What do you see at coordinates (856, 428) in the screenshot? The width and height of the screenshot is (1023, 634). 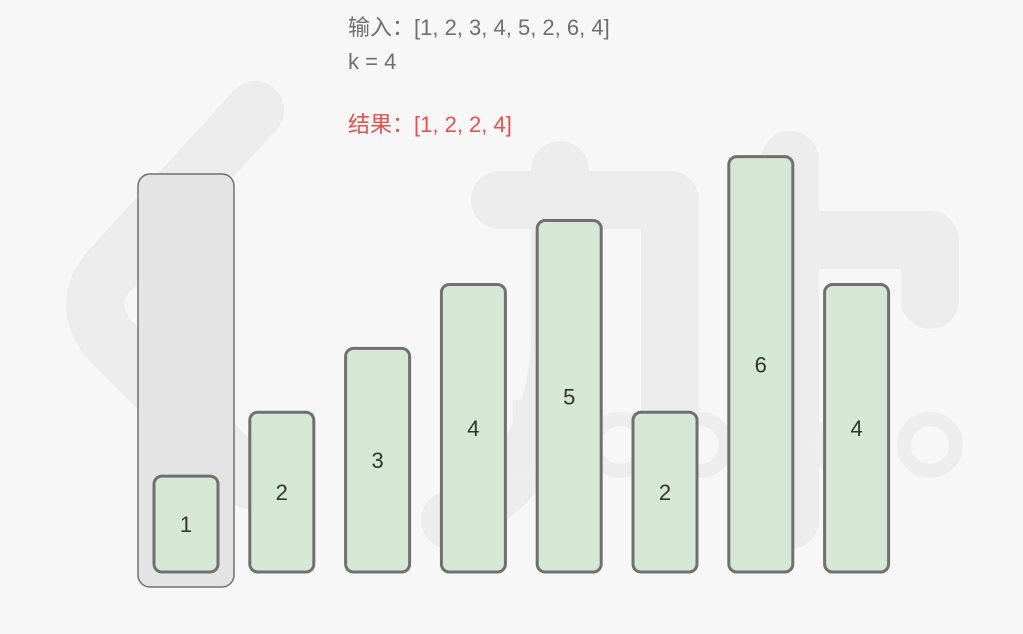 I see `bar-label-8: 4` at bounding box center [856, 428].